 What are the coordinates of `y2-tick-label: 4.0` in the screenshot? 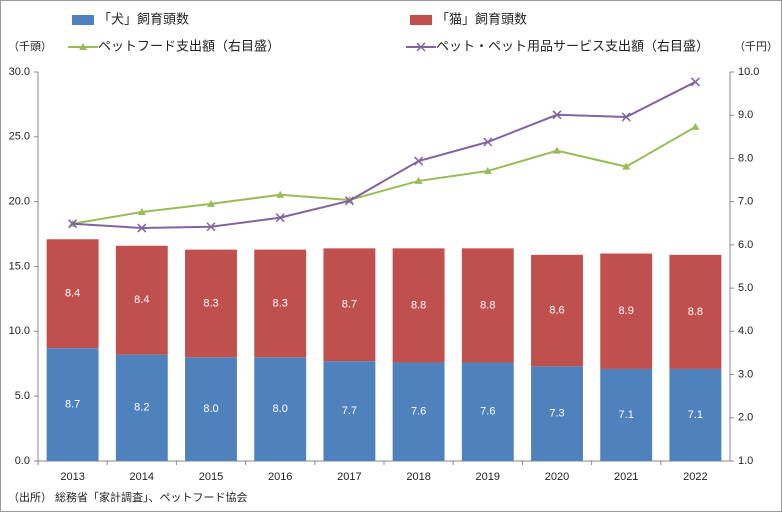 It's located at (745, 331).